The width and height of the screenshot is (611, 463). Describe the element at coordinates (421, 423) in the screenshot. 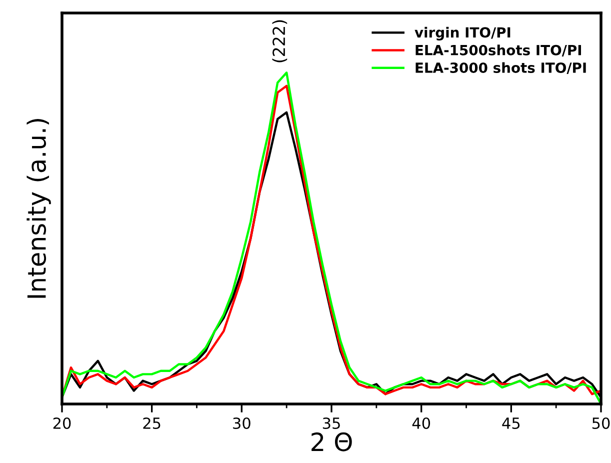

I see `x-tick-label: 40` at that location.